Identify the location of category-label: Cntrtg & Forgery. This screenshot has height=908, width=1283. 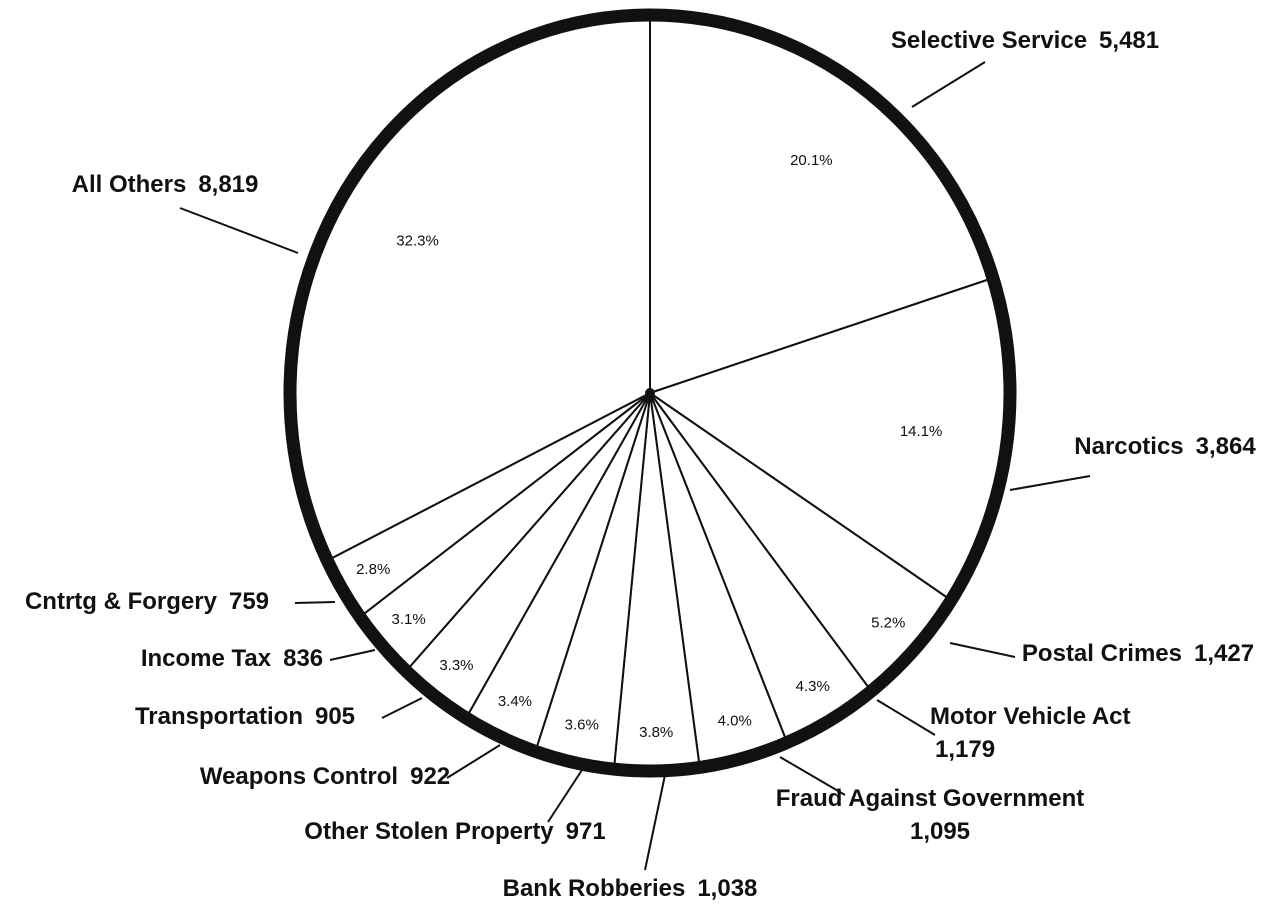
(121, 601).